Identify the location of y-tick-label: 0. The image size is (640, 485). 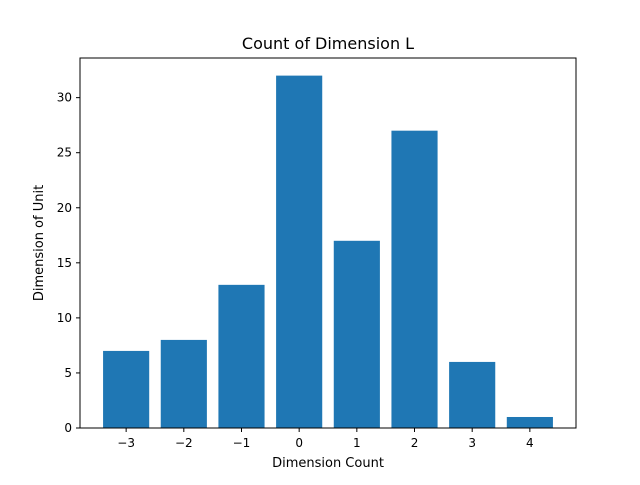
(68, 428).